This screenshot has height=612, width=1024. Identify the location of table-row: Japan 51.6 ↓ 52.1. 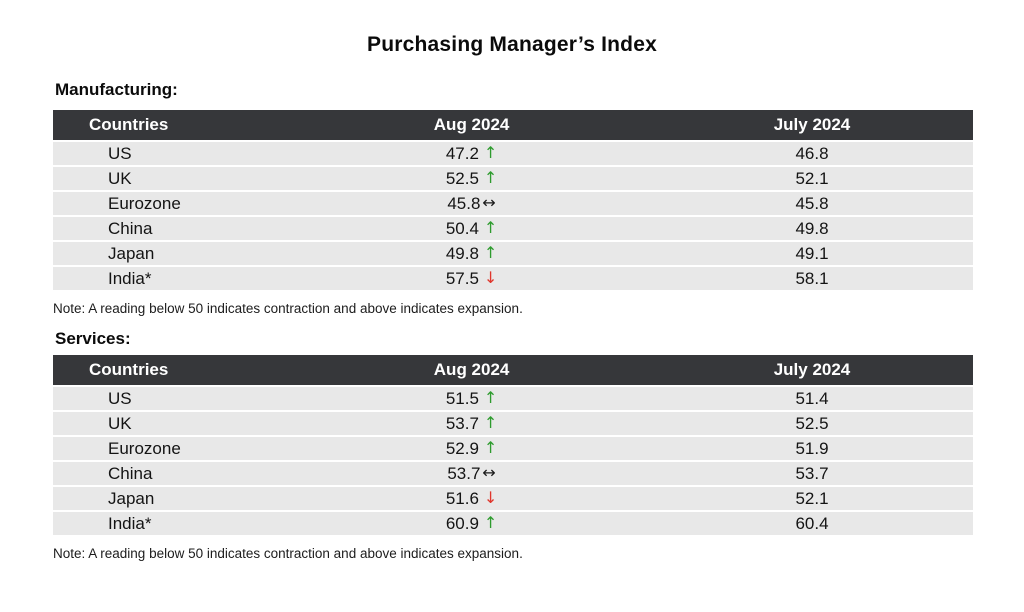
(513, 499).